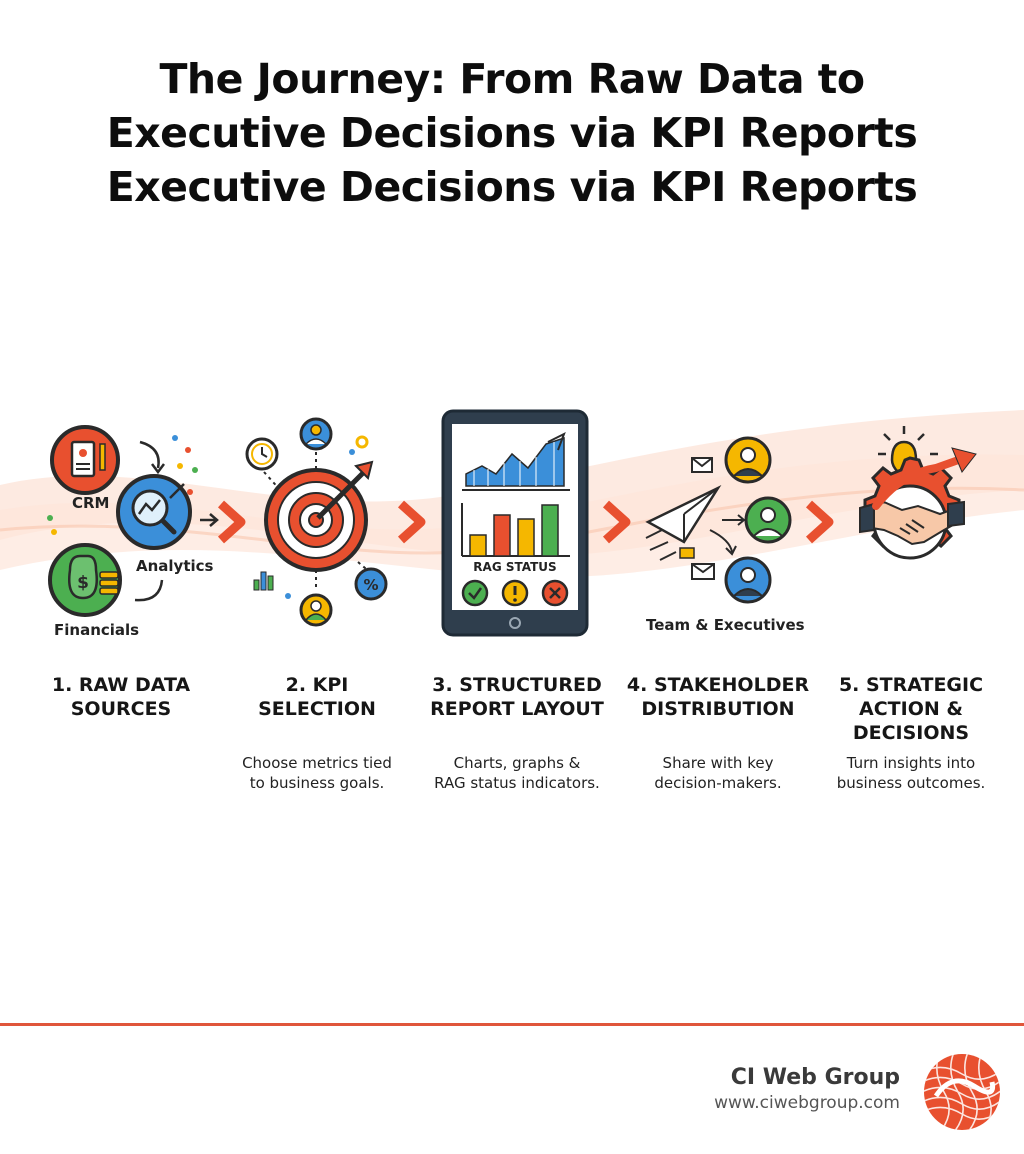 This screenshot has height=1154, width=1024. Describe the element at coordinates (121, 709) in the screenshot. I see `step-1-title-line-2: SOURCES` at that location.